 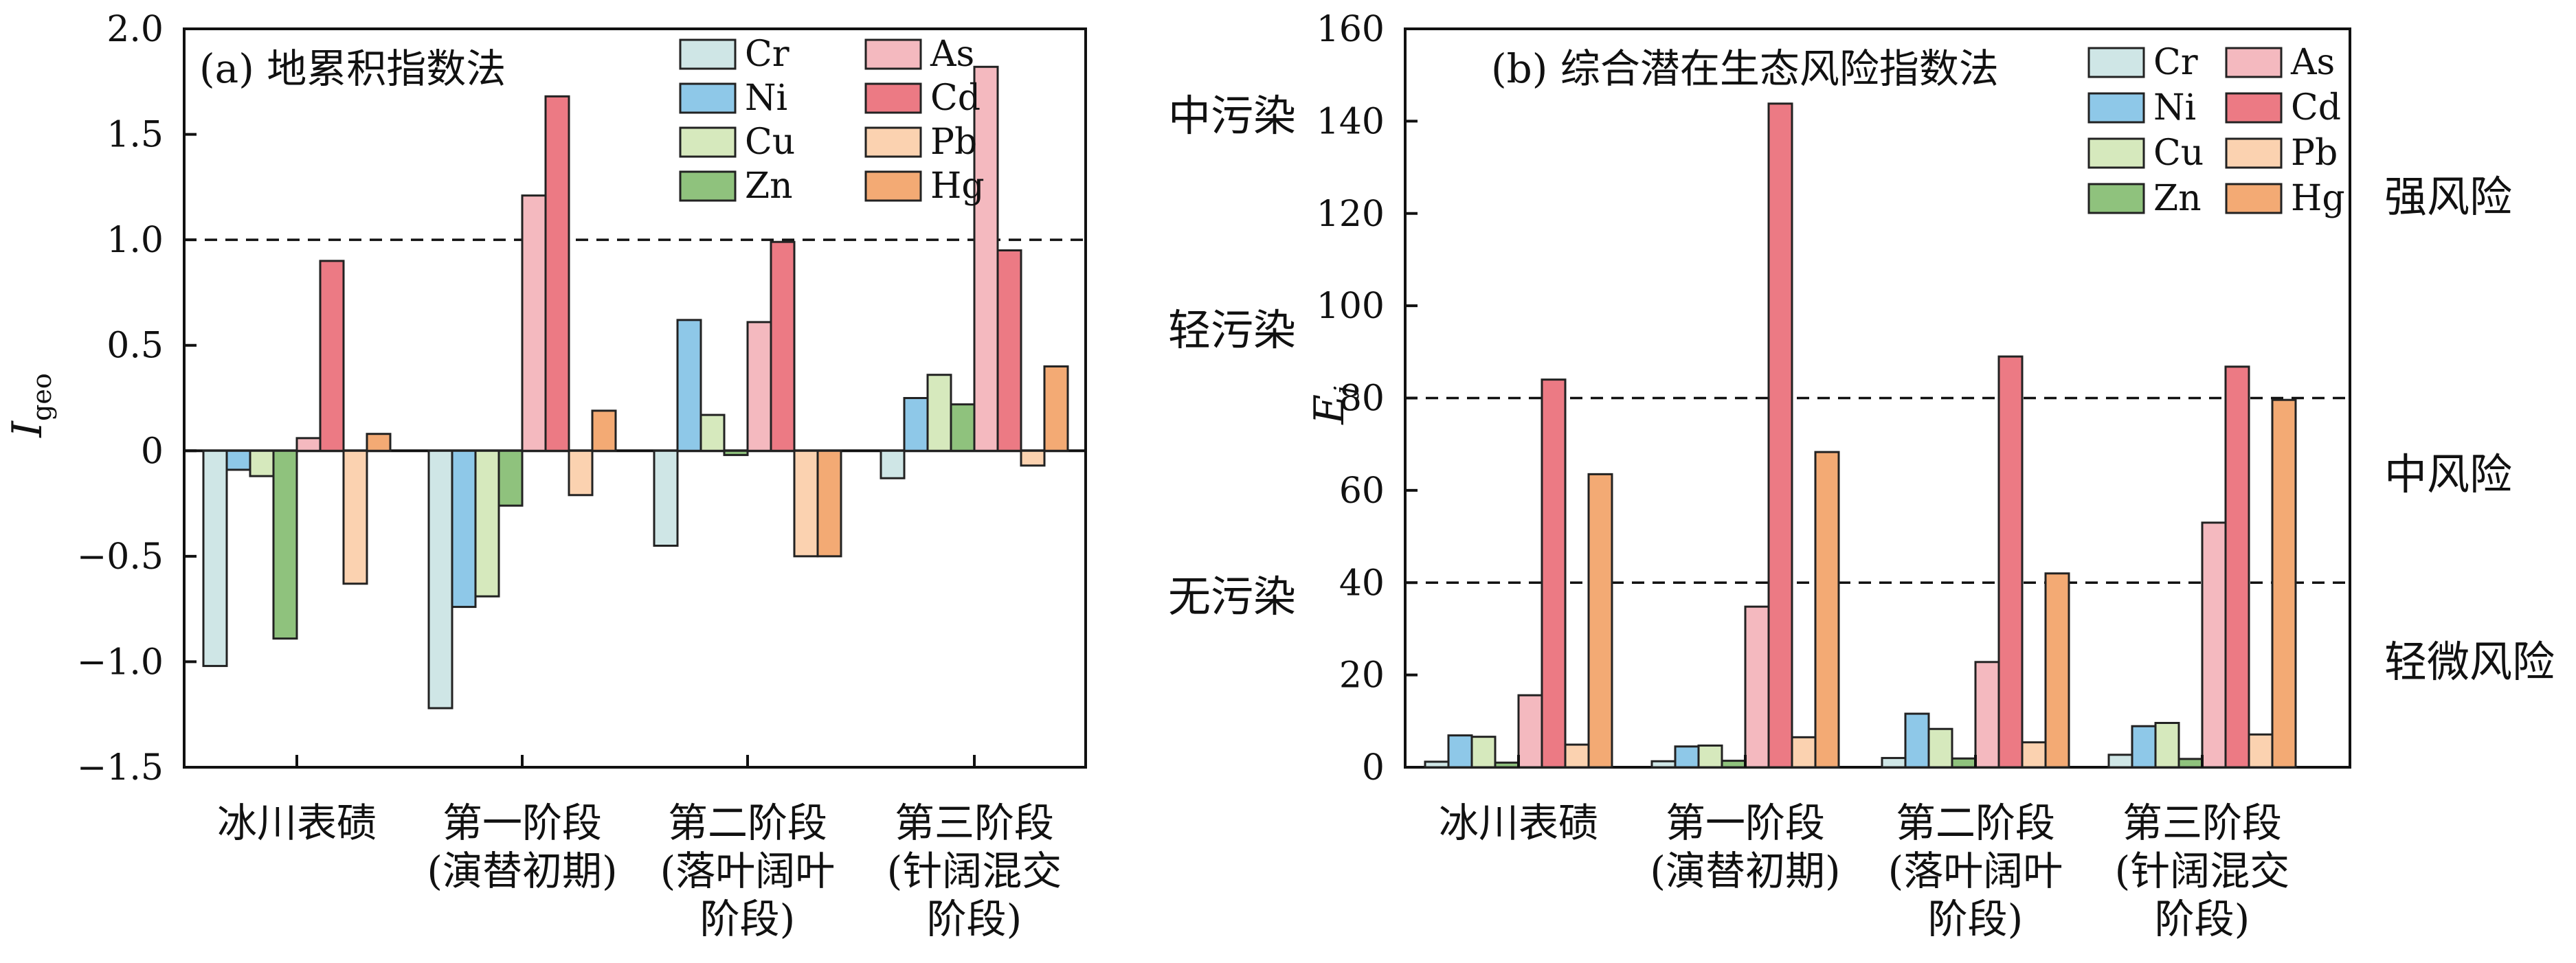 I want to click on panel-a-ytick-label: 1.0, so click(x=135, y=241).